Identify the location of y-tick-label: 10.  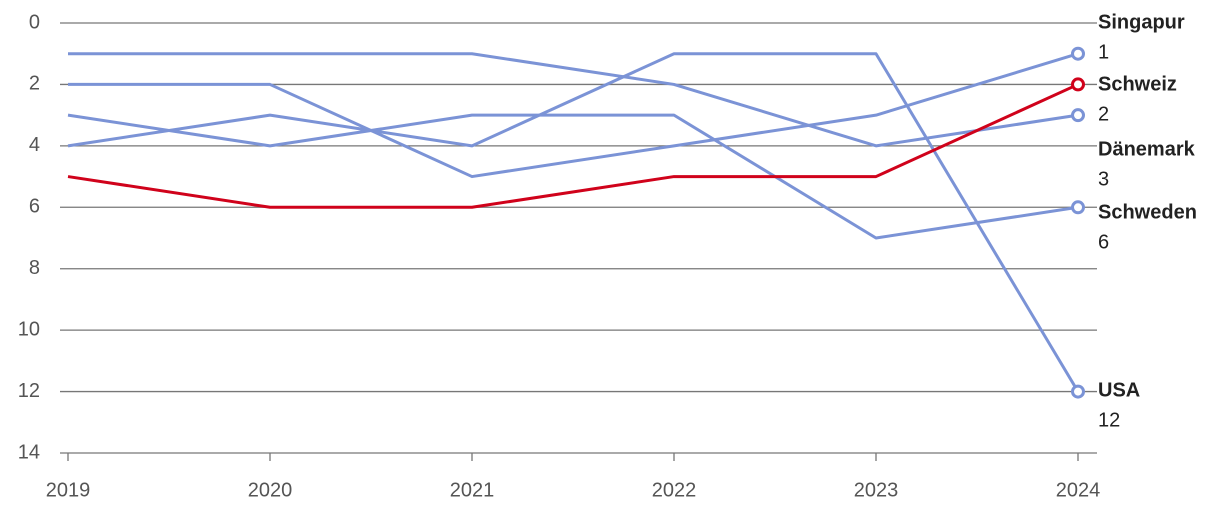
(29, 329).